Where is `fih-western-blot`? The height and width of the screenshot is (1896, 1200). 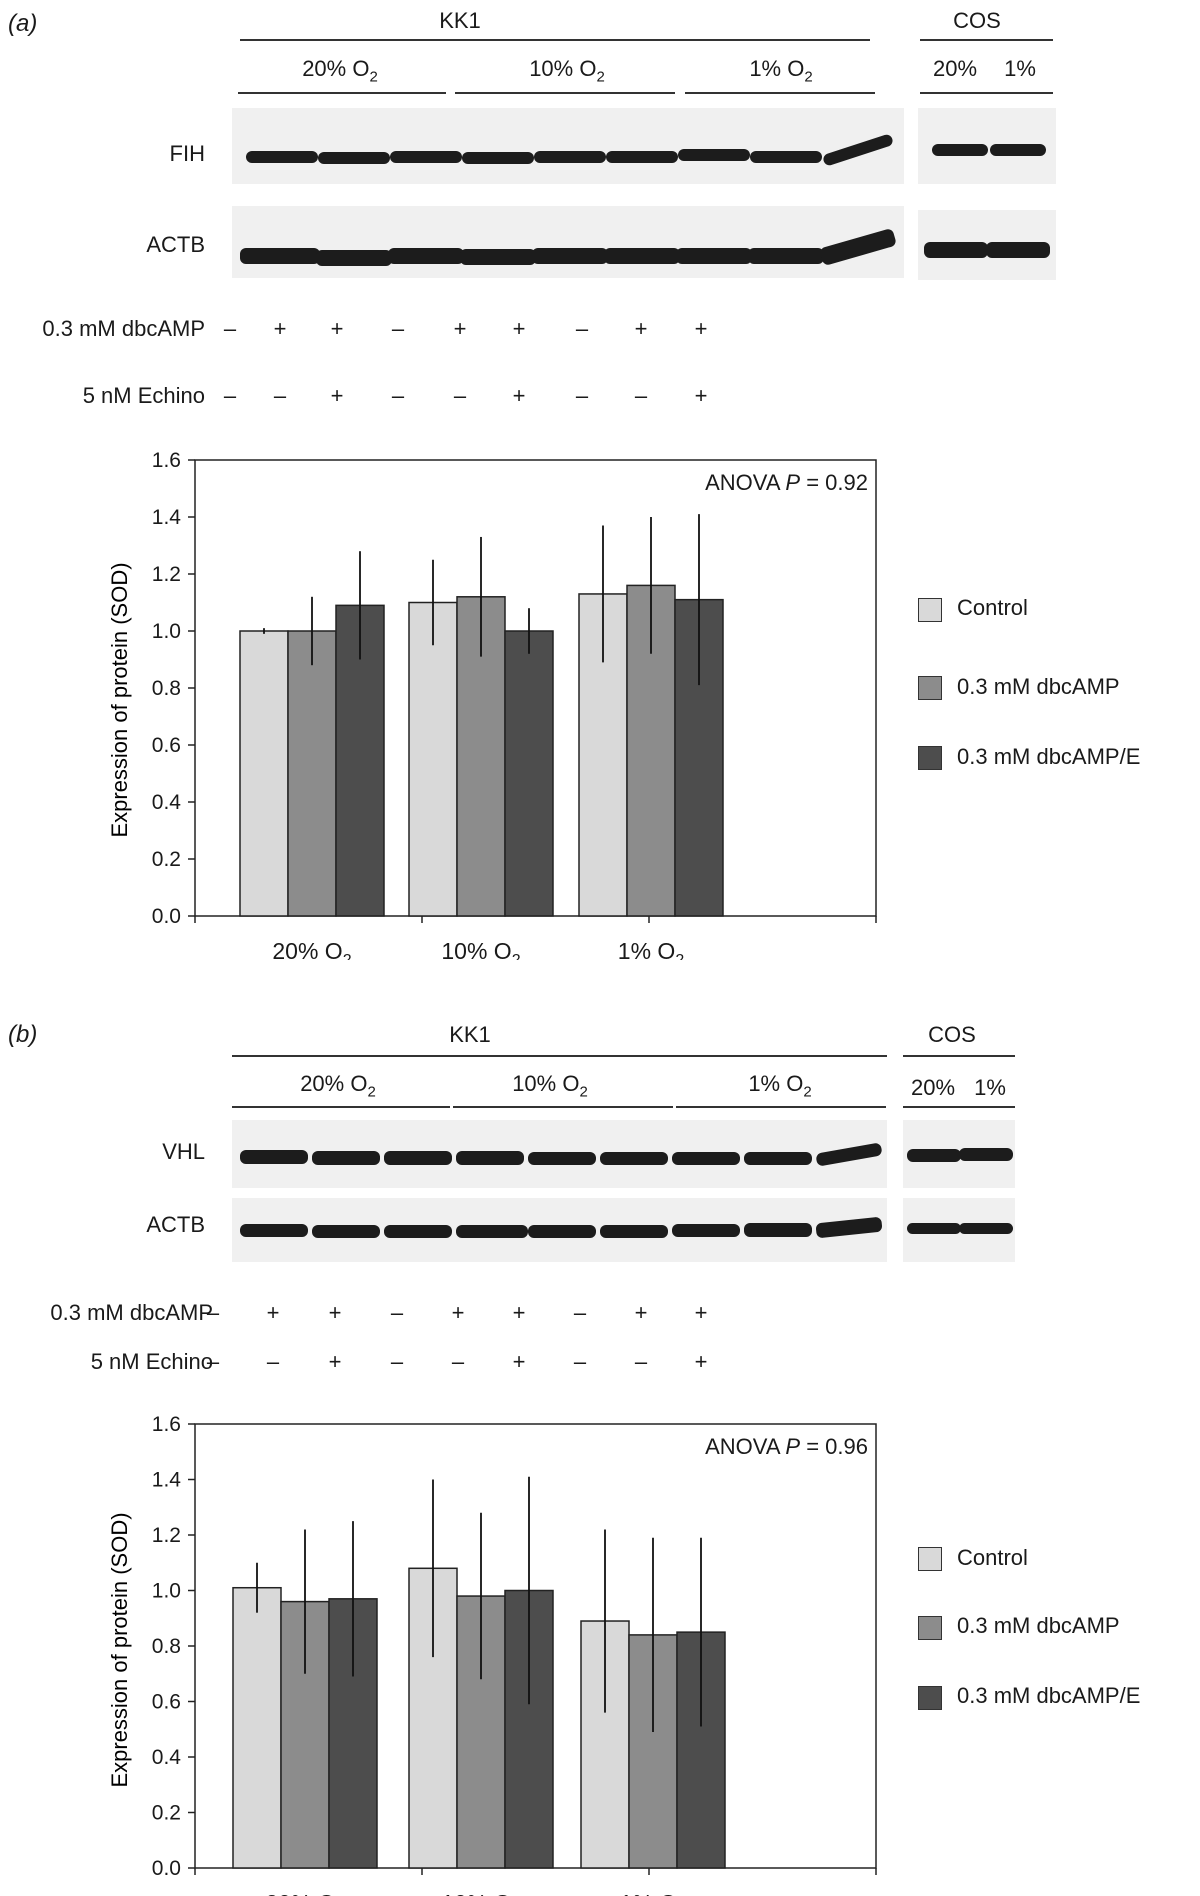 fih-western-blot is located at coordinates (568, 146).